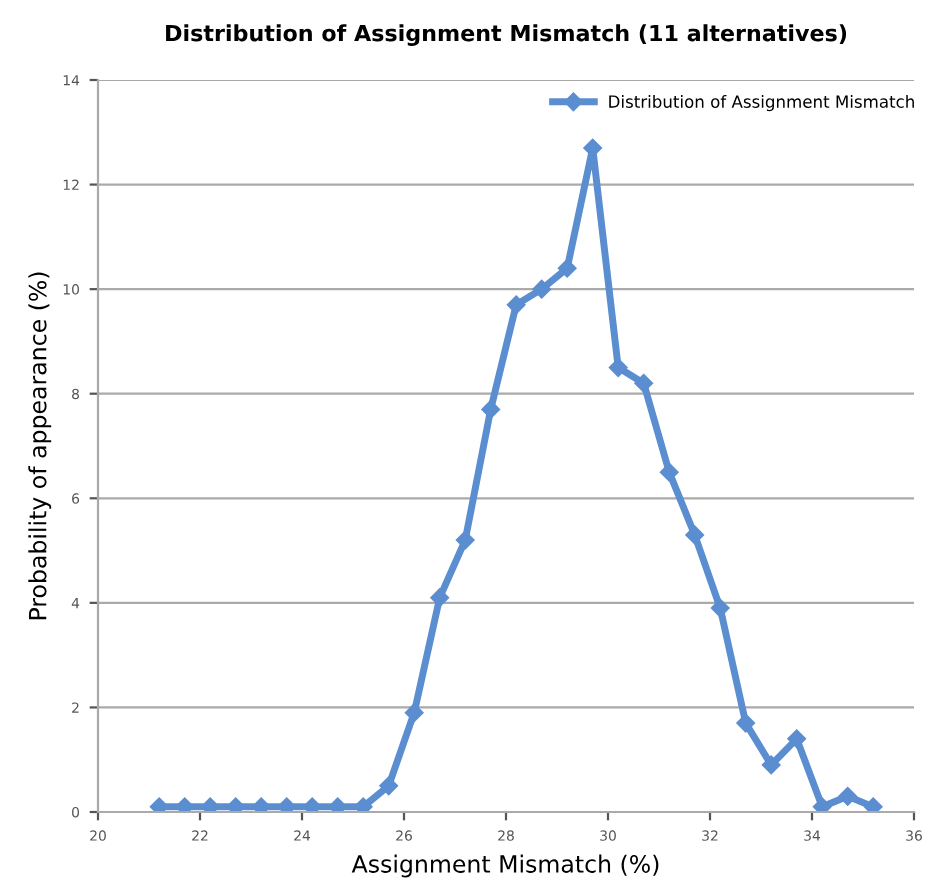  I want to click on y-axis-title: Probability of appearance (%), so click(40, 446).